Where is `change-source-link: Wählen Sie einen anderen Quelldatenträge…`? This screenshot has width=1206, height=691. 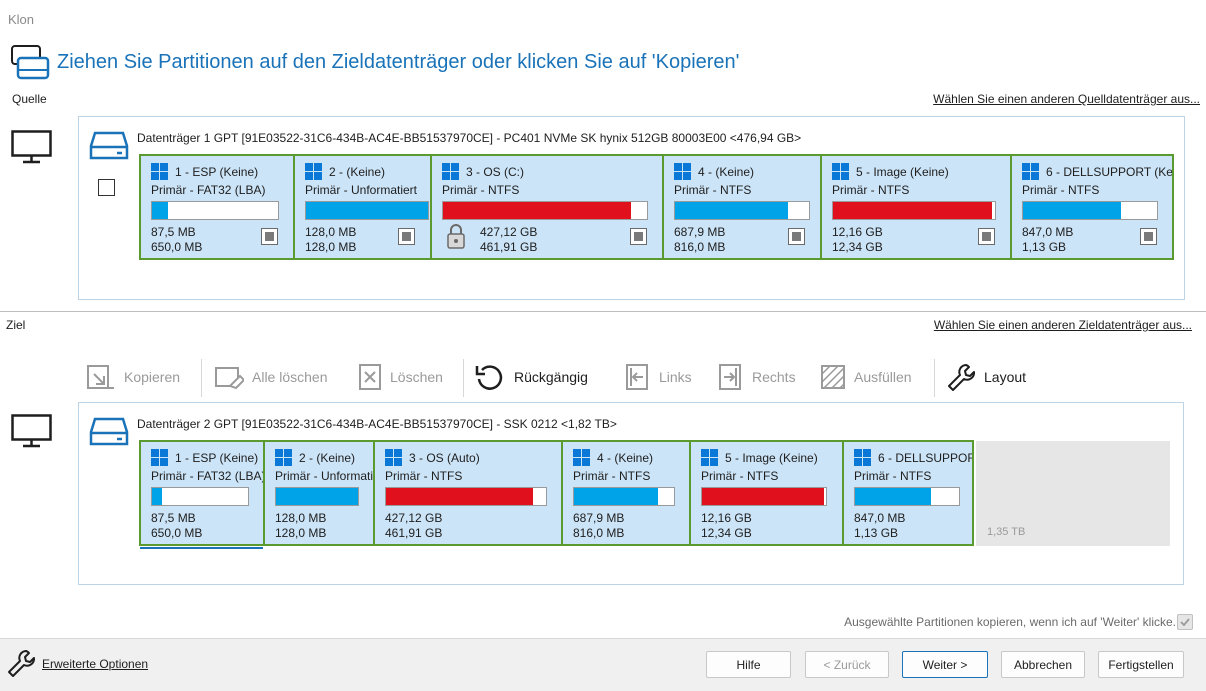 change-source-link: Wählen Sie einen anderen Quelldatenträge… is located at coordinates (1066, 99).